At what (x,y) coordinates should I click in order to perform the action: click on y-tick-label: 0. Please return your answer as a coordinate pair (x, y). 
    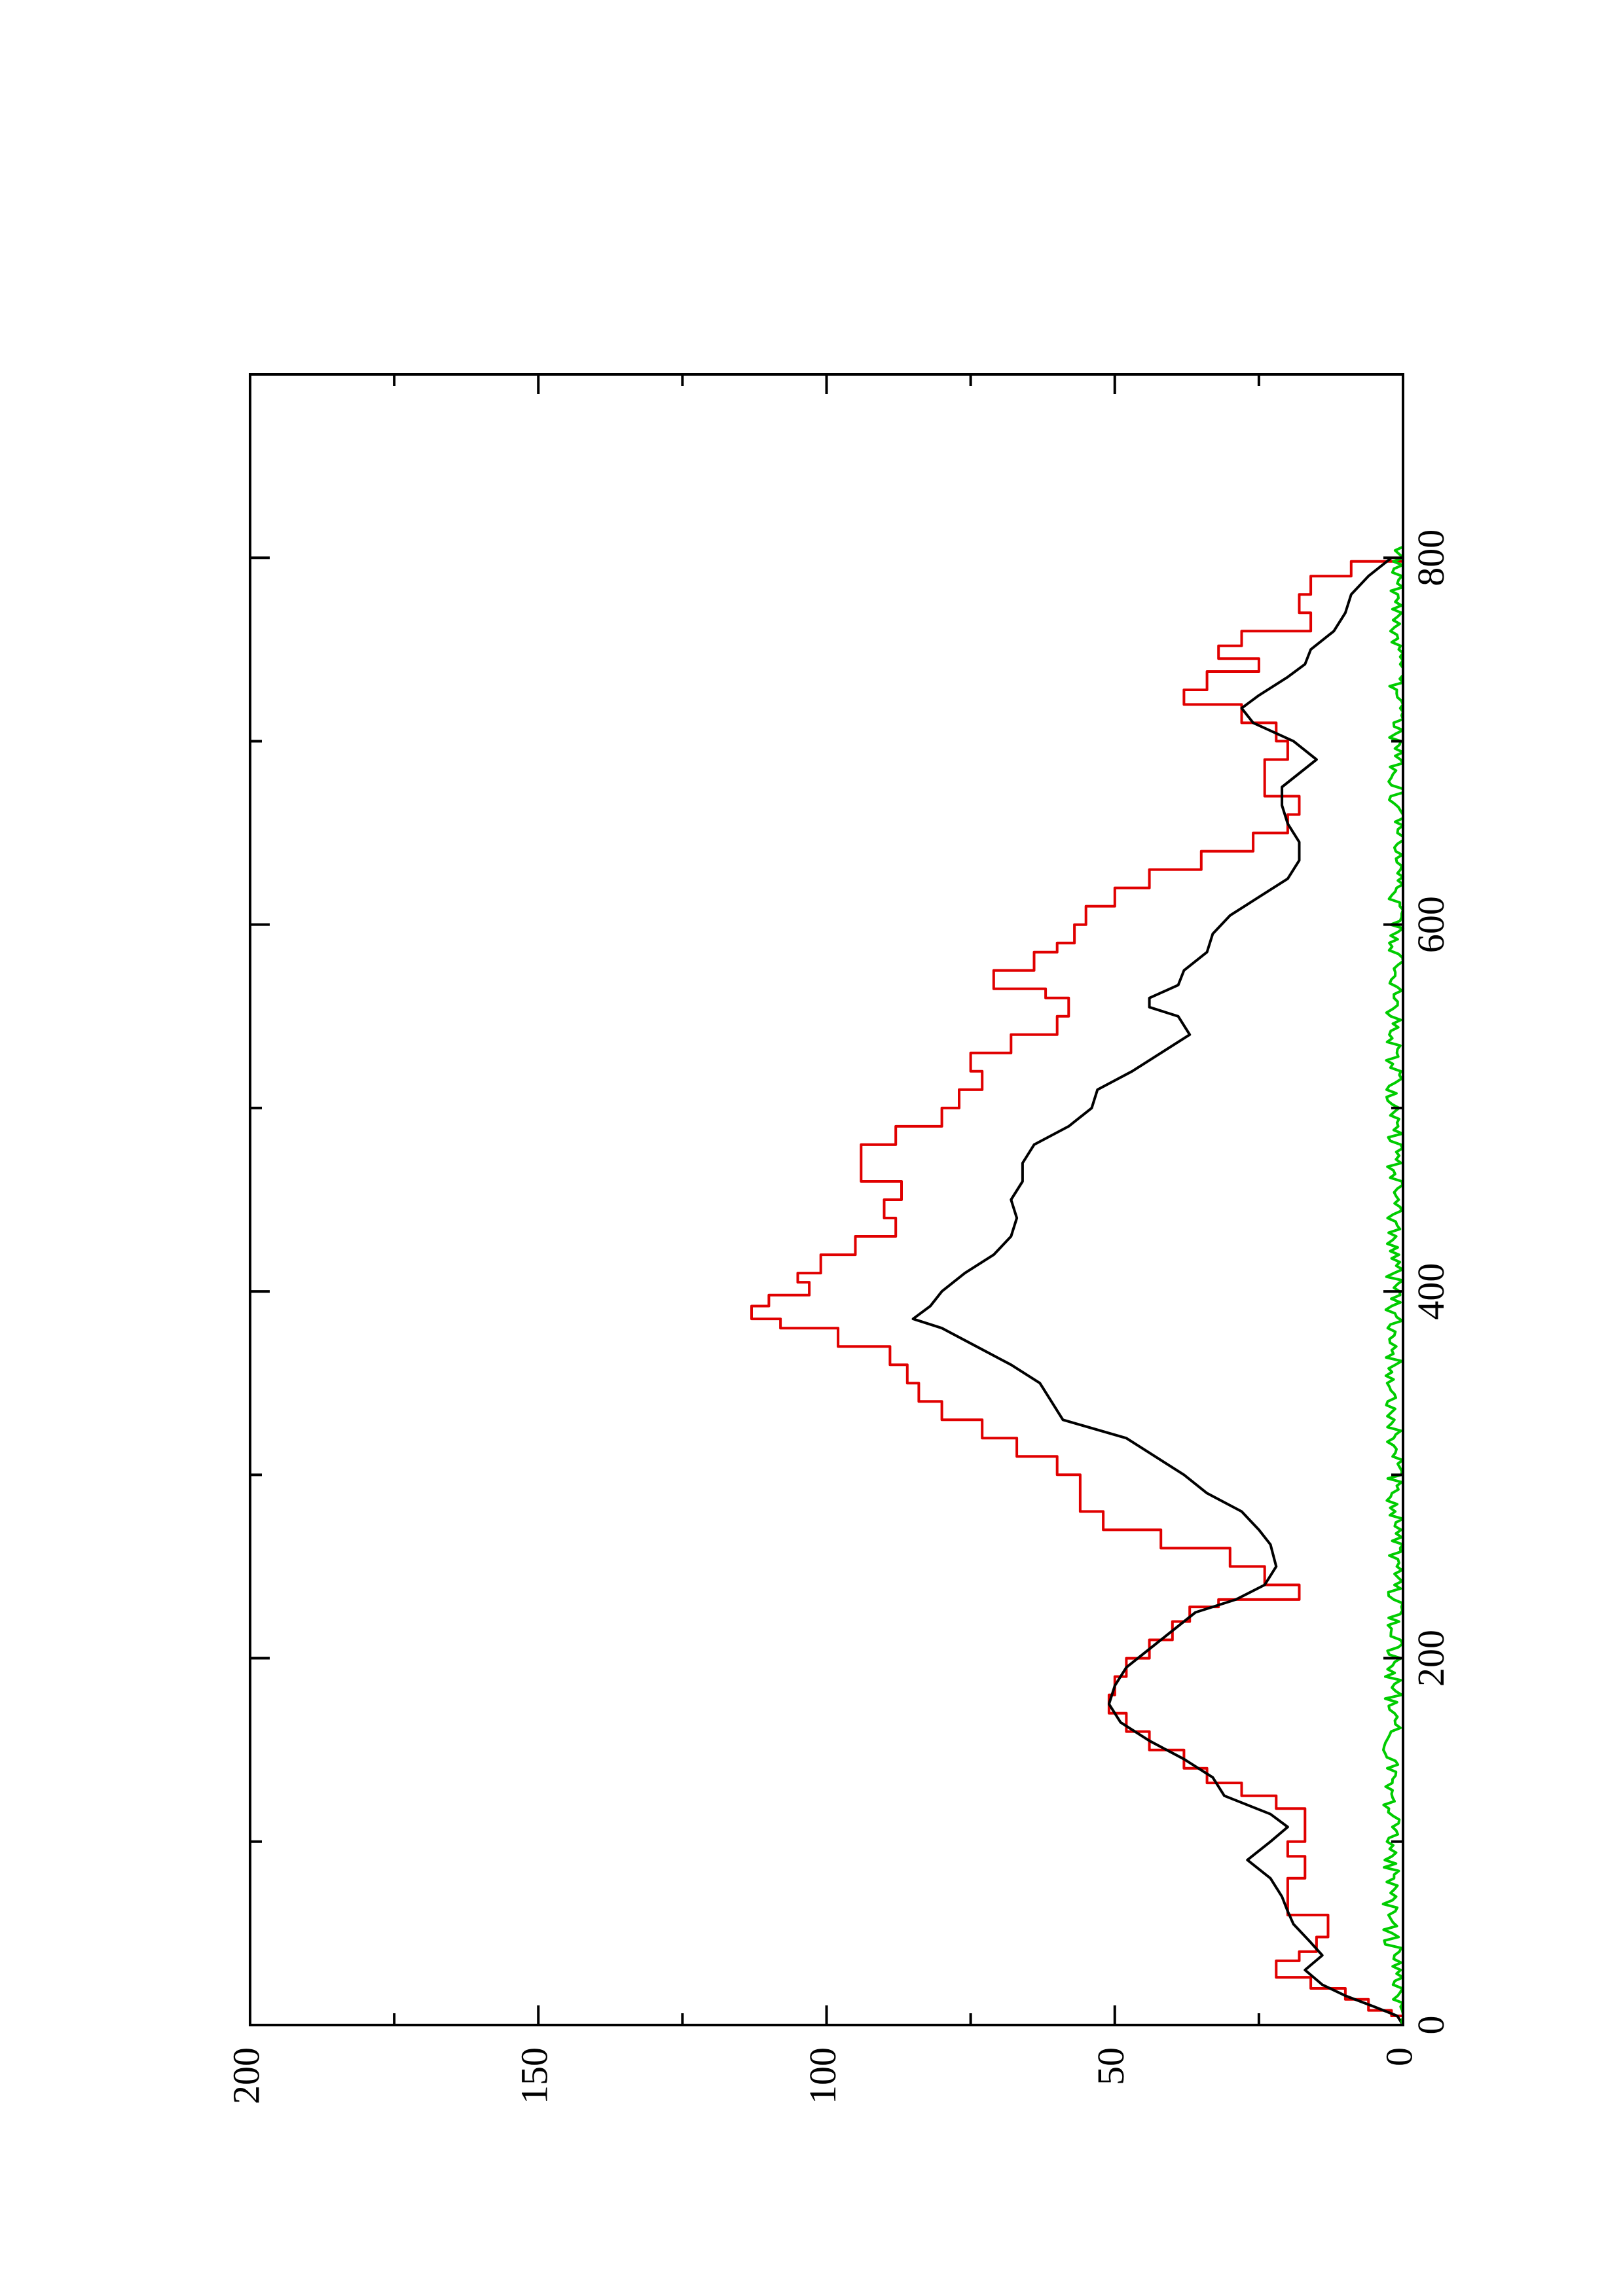
    Looking at the image, I should click on (1398, 2056).